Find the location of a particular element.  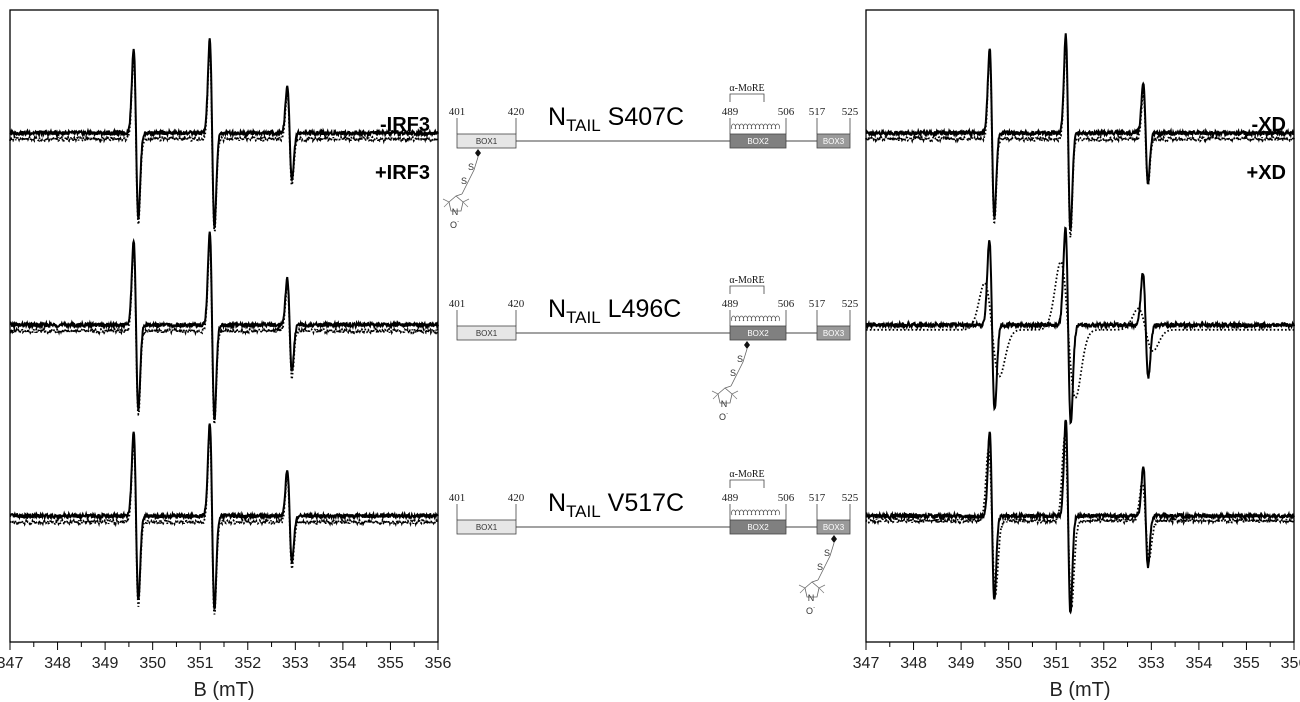

left-spectrum-s407c-dotted is located at coordinates (224, 140).